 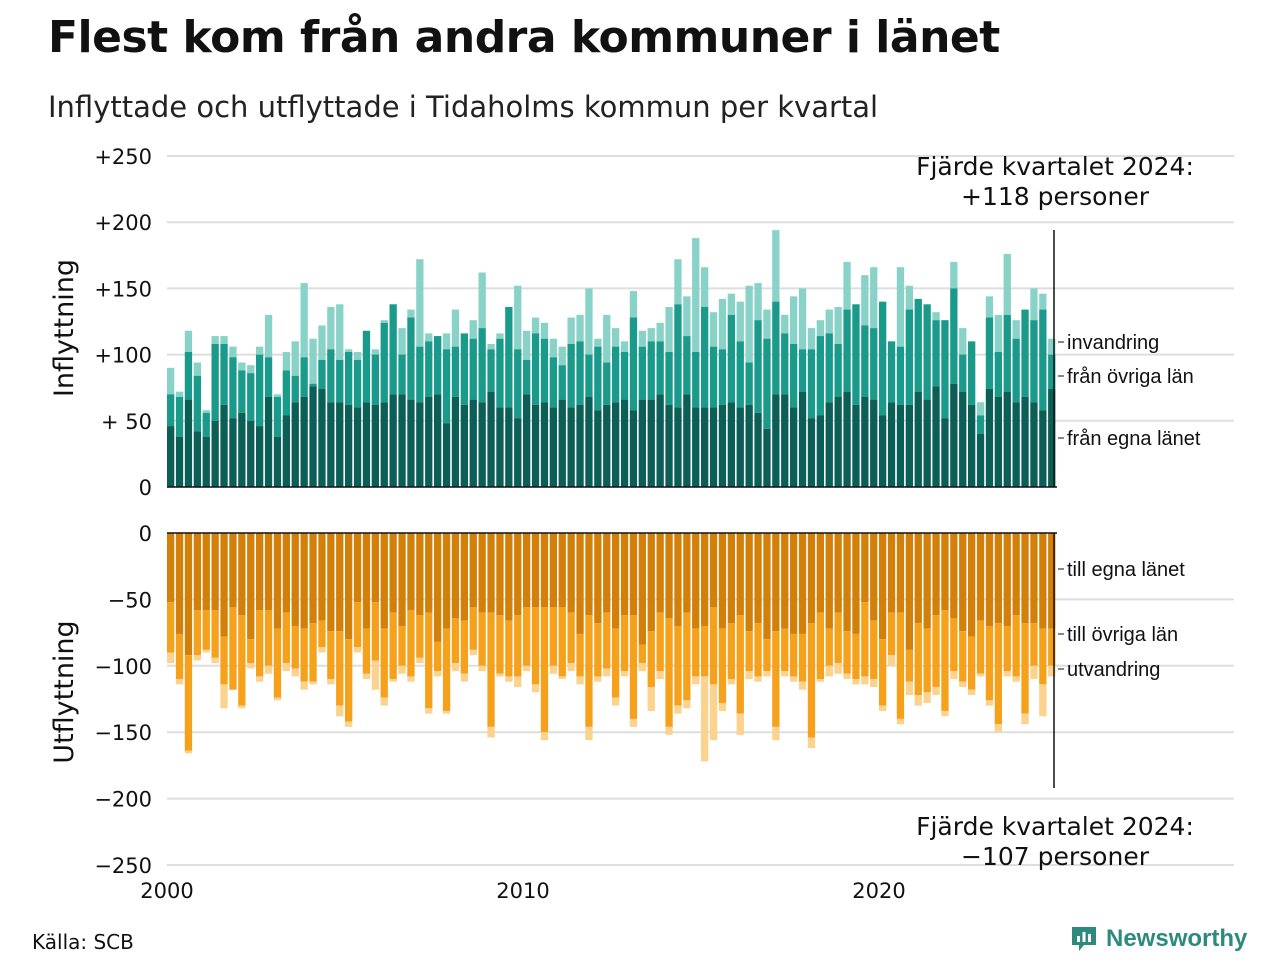 What do you see at coordinates (123, 289) in the screenshot?
I see `top-ytick-label: +150` at bounding box center [123, 289].